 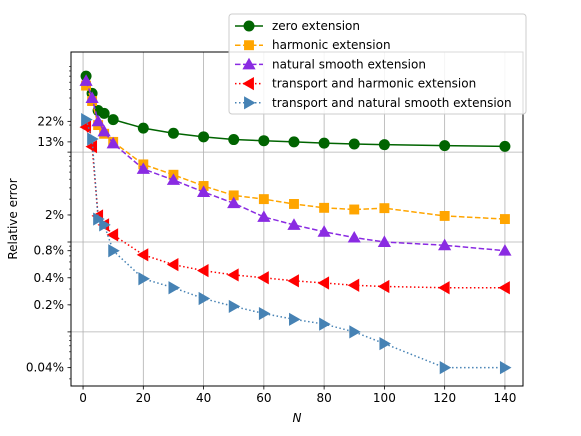 I want to click on legend-label: zero extension, so click(x=316, y=26).